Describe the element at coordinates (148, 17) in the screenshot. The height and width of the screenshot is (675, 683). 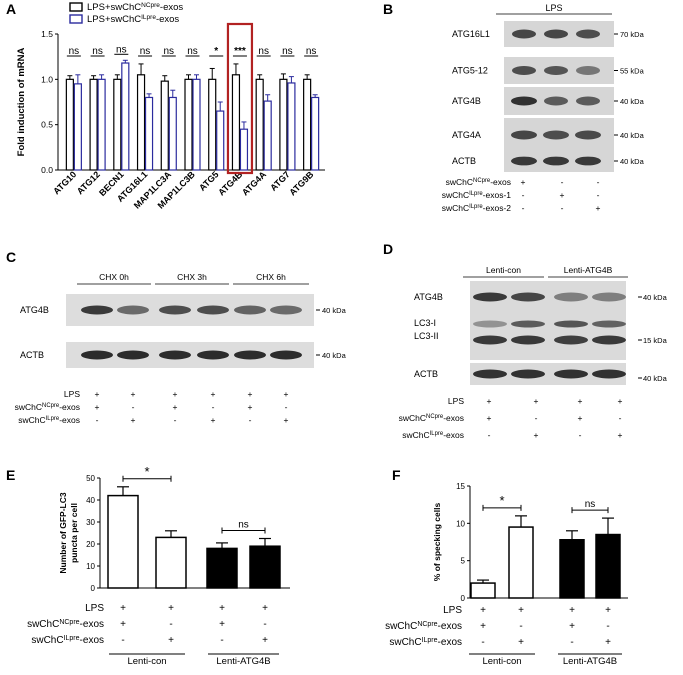
I see `legend-sup: ILpre` at that location.